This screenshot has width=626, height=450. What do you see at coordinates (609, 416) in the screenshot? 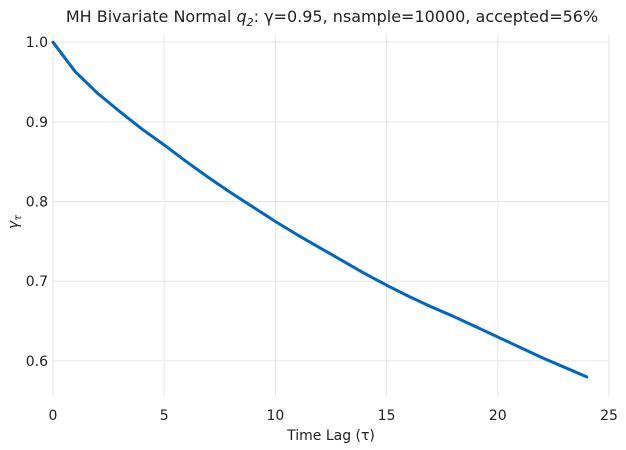
I see `x-tick-label: 25` at bounding box center [609, 416].